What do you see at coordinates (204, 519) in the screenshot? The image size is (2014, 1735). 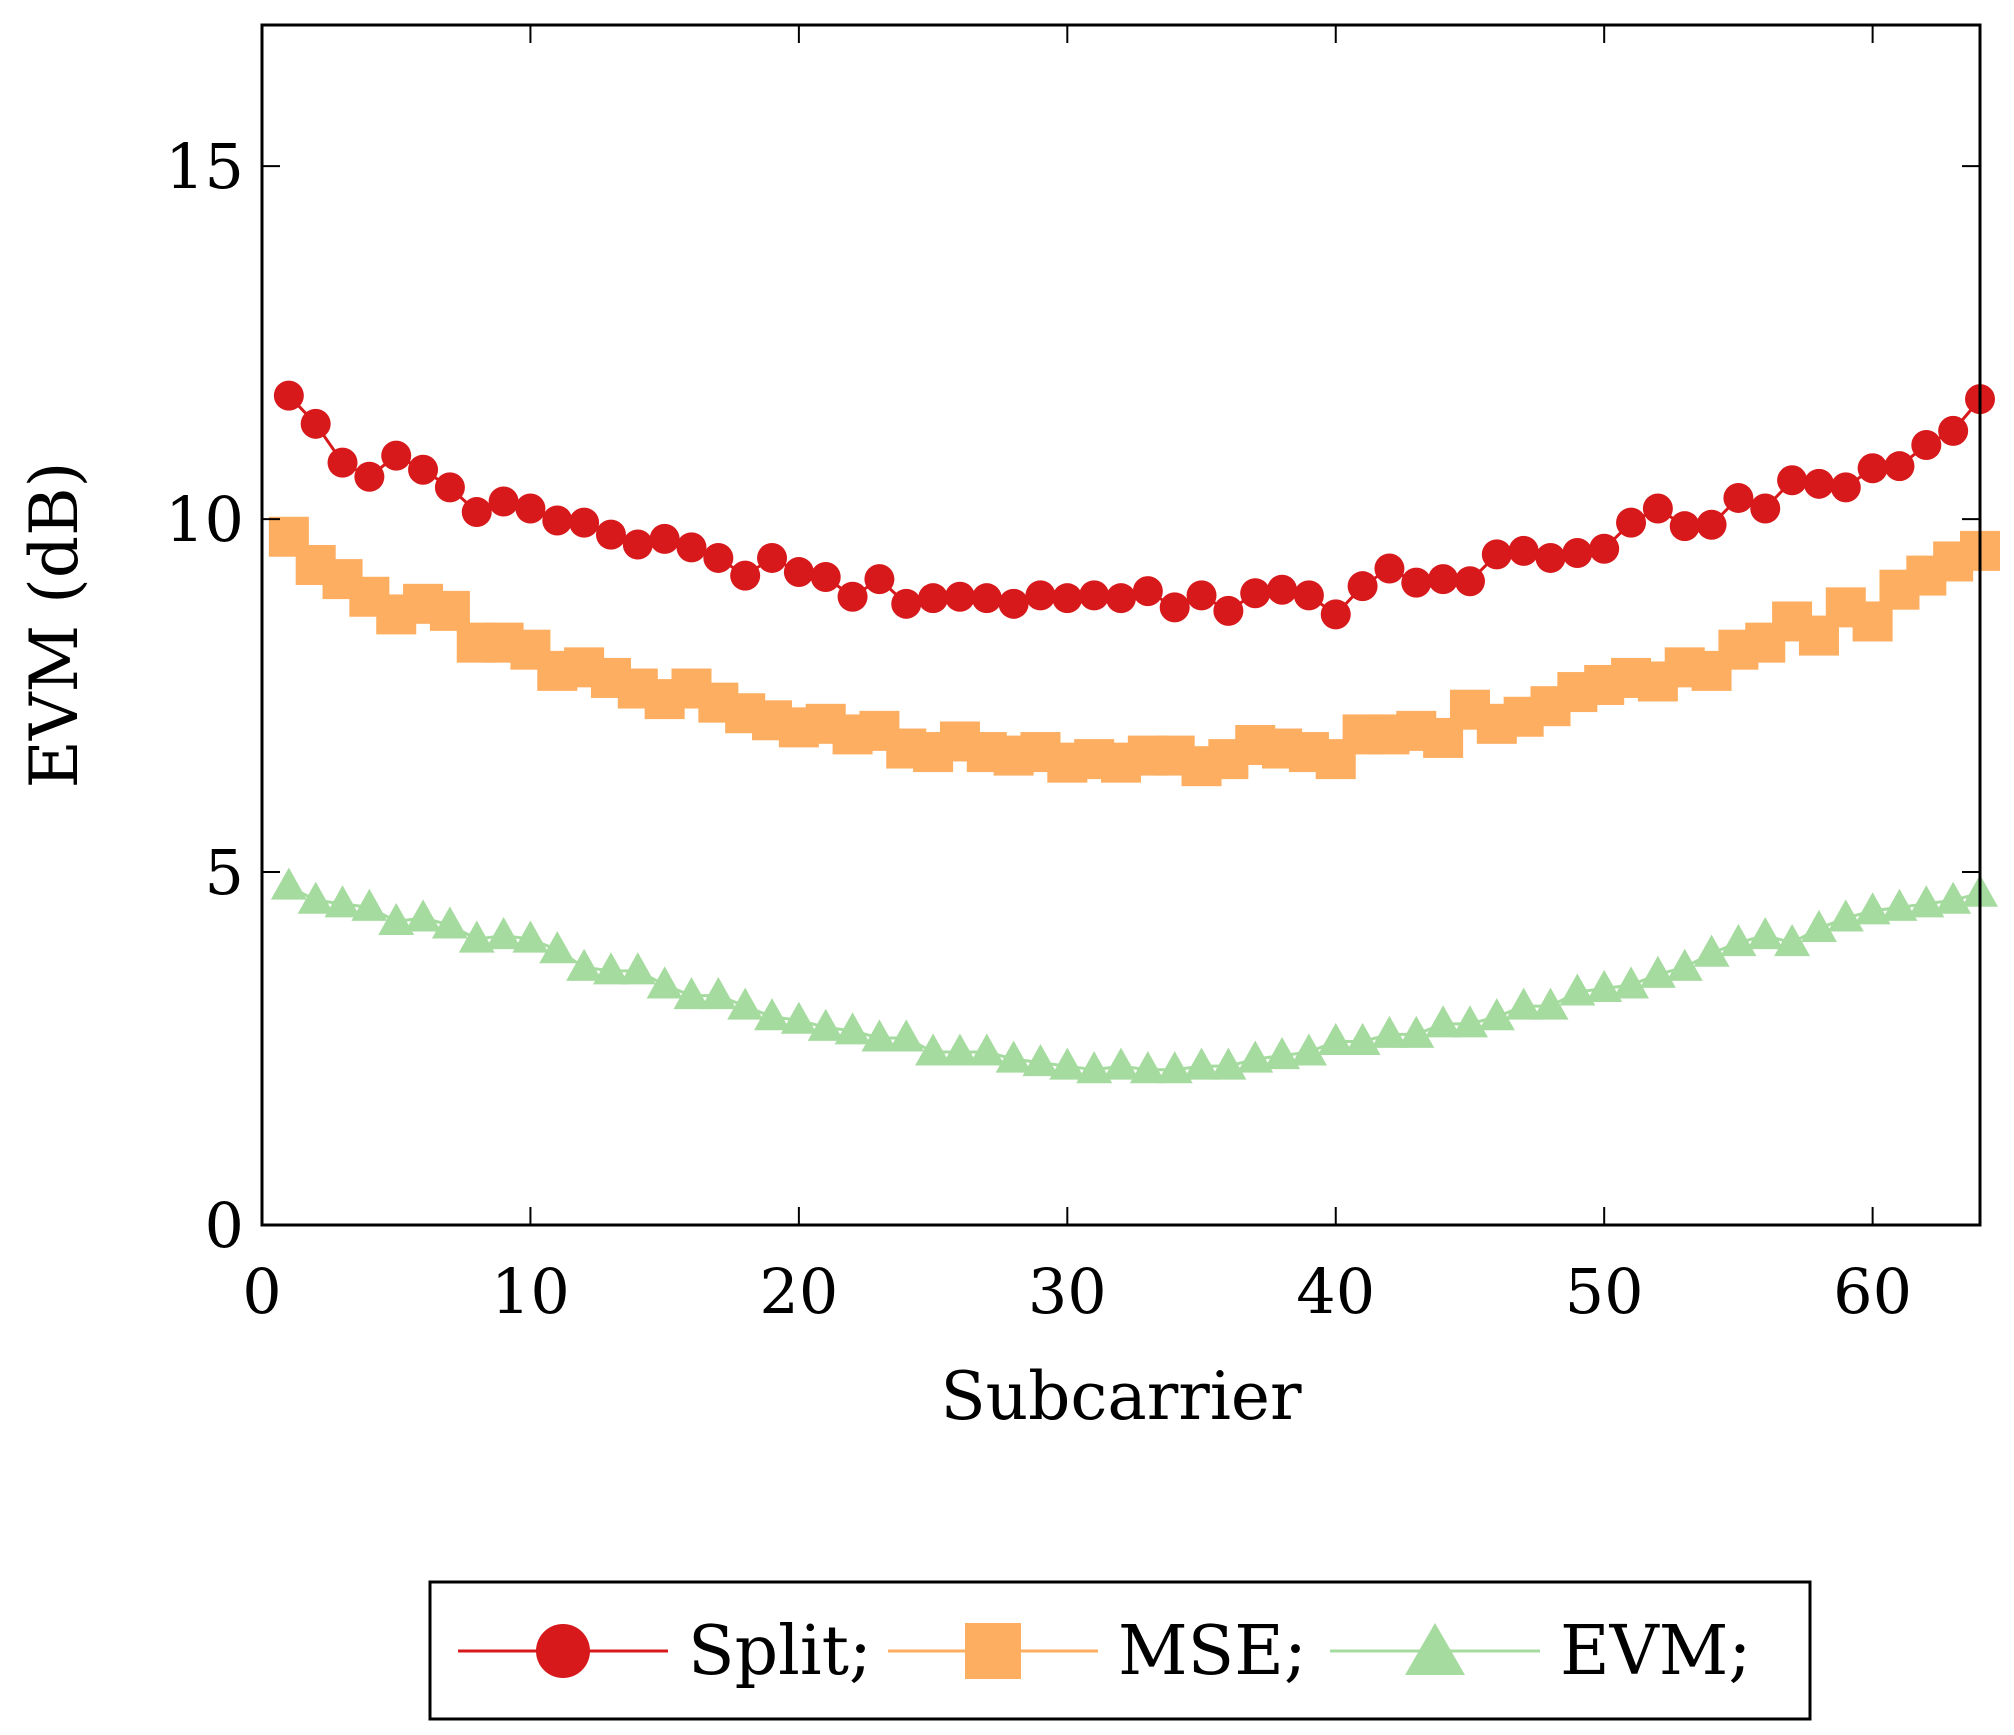 I see `y-tick-label: 10` at bounding box center [204, 519].